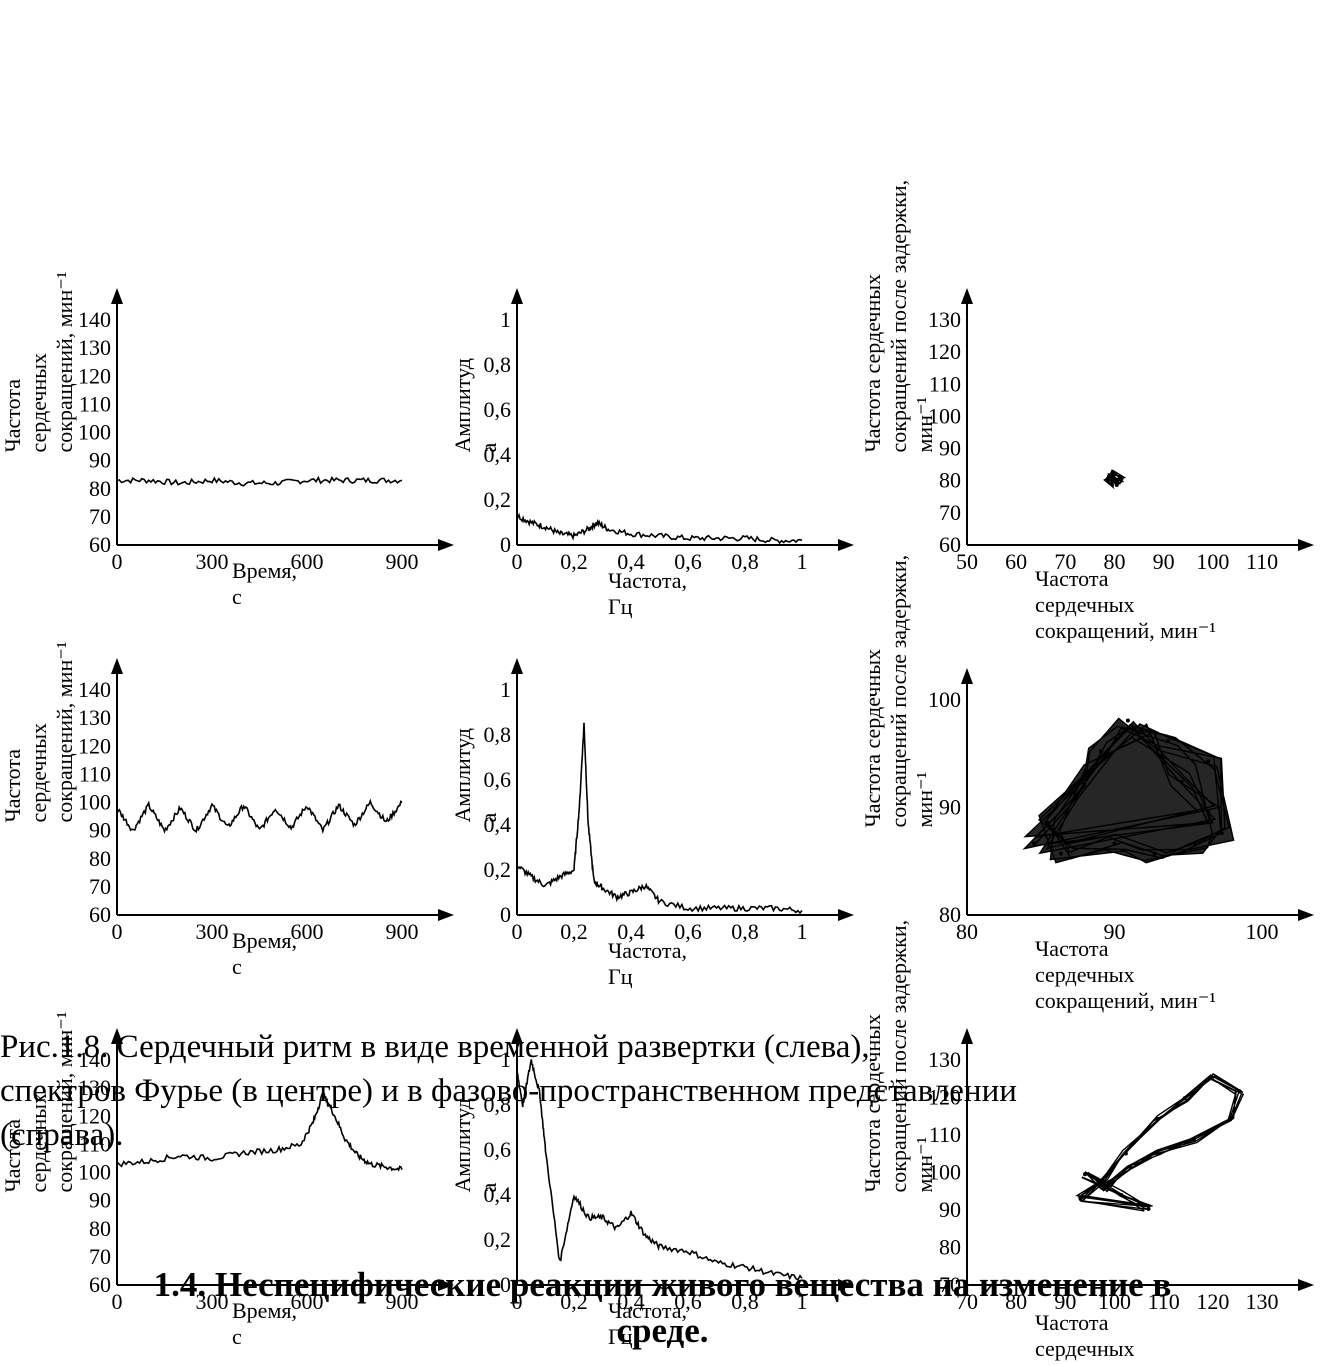 The width and height of the screenshot is (1325, 1365). What do you see at coordinates (1114, 1301) in the screenshot?
I see `x-tick-label: 100` at bounding box center [1114, 1301].